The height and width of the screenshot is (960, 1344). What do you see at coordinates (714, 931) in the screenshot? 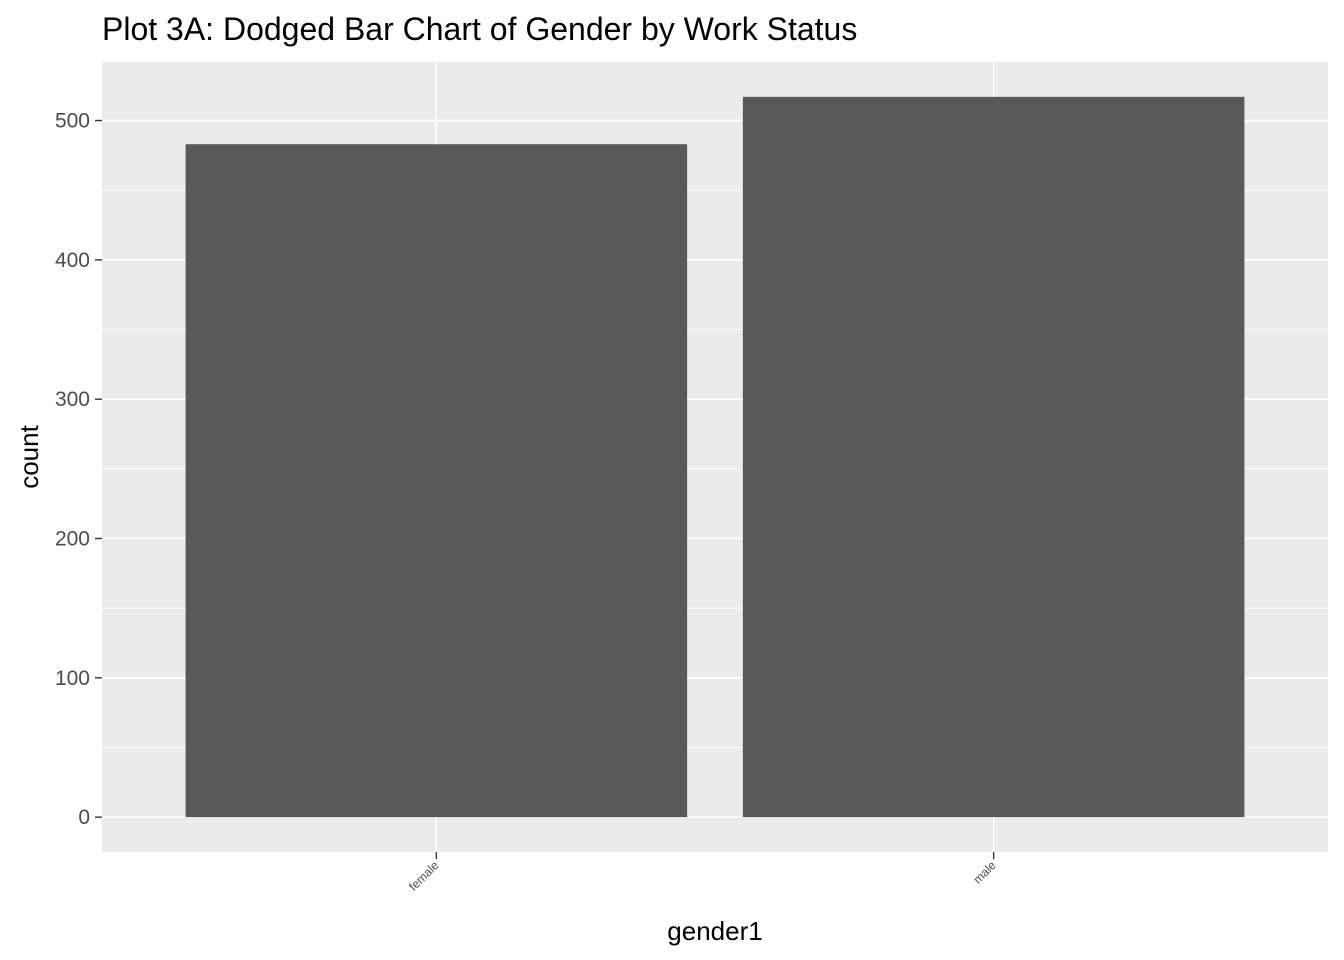
I see `x-axis-title: gender1` at bounding box center [714, 931].